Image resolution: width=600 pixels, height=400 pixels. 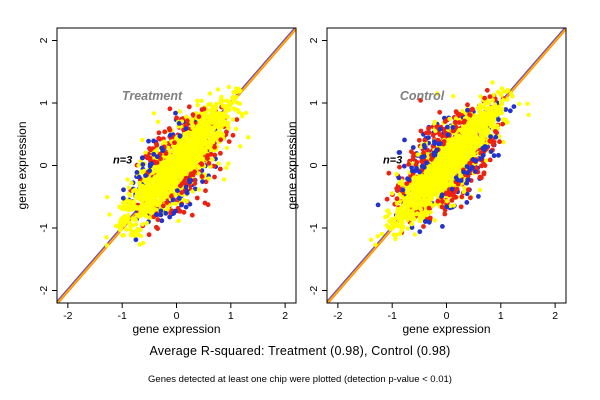 What do you see at coordinates (292, 165) in the screenshot?
I see `y-axis-label: gene expression` at bounding box center [292, 165].